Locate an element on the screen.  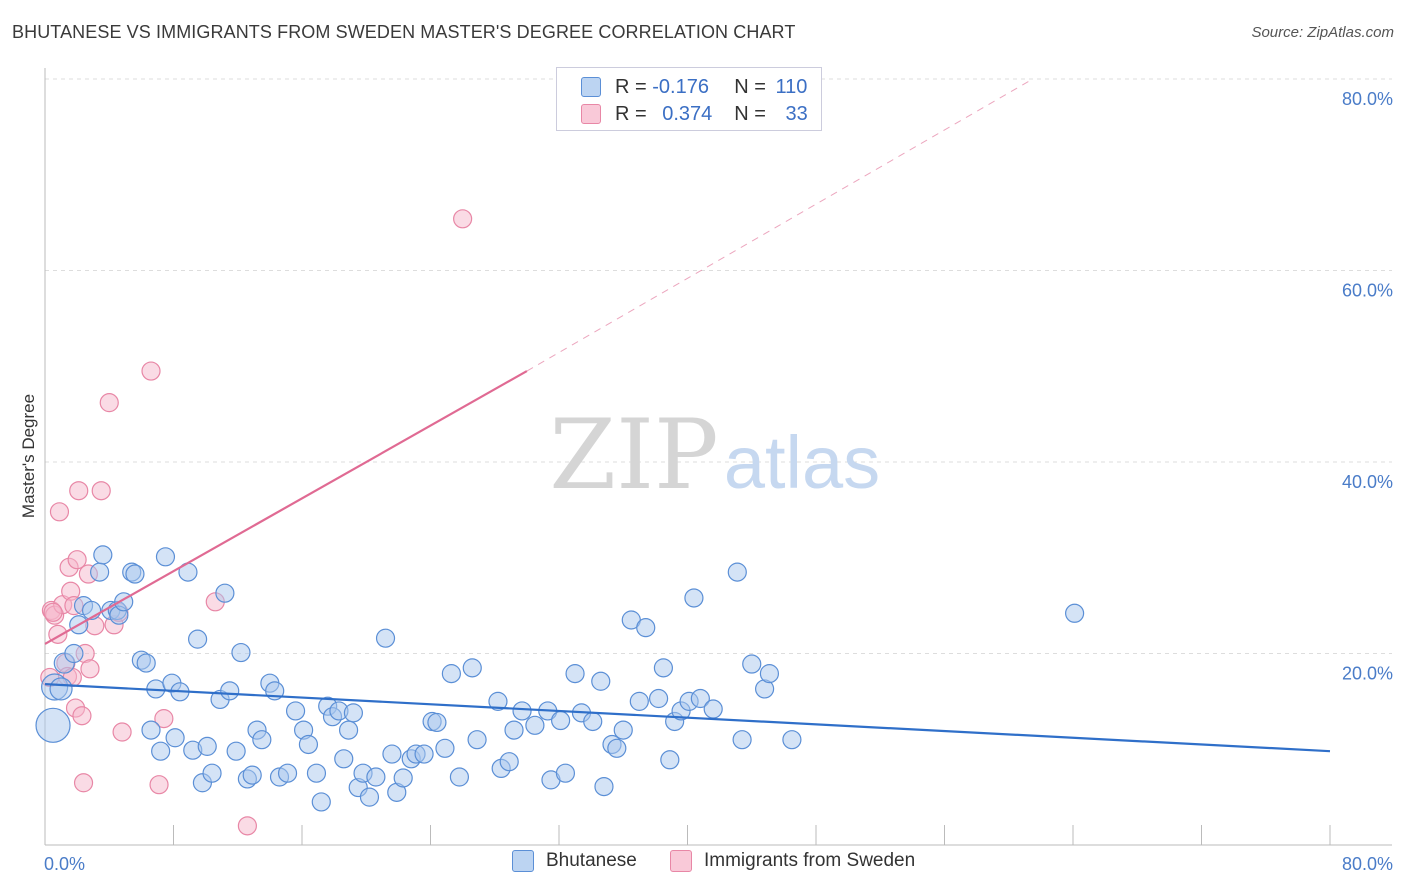
legend-r-value: -0.176 is located at coordinates (680, 86).